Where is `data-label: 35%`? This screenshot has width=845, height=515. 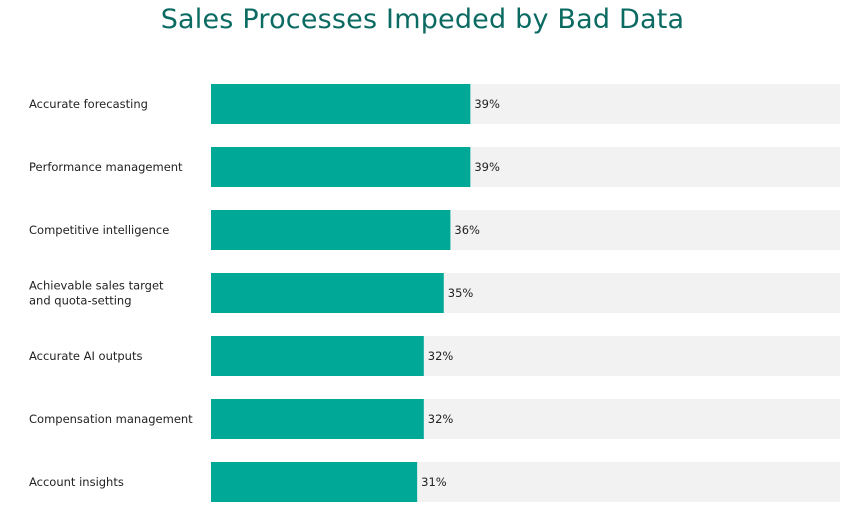 data-label: 35% is located at coordinates (461, 293).